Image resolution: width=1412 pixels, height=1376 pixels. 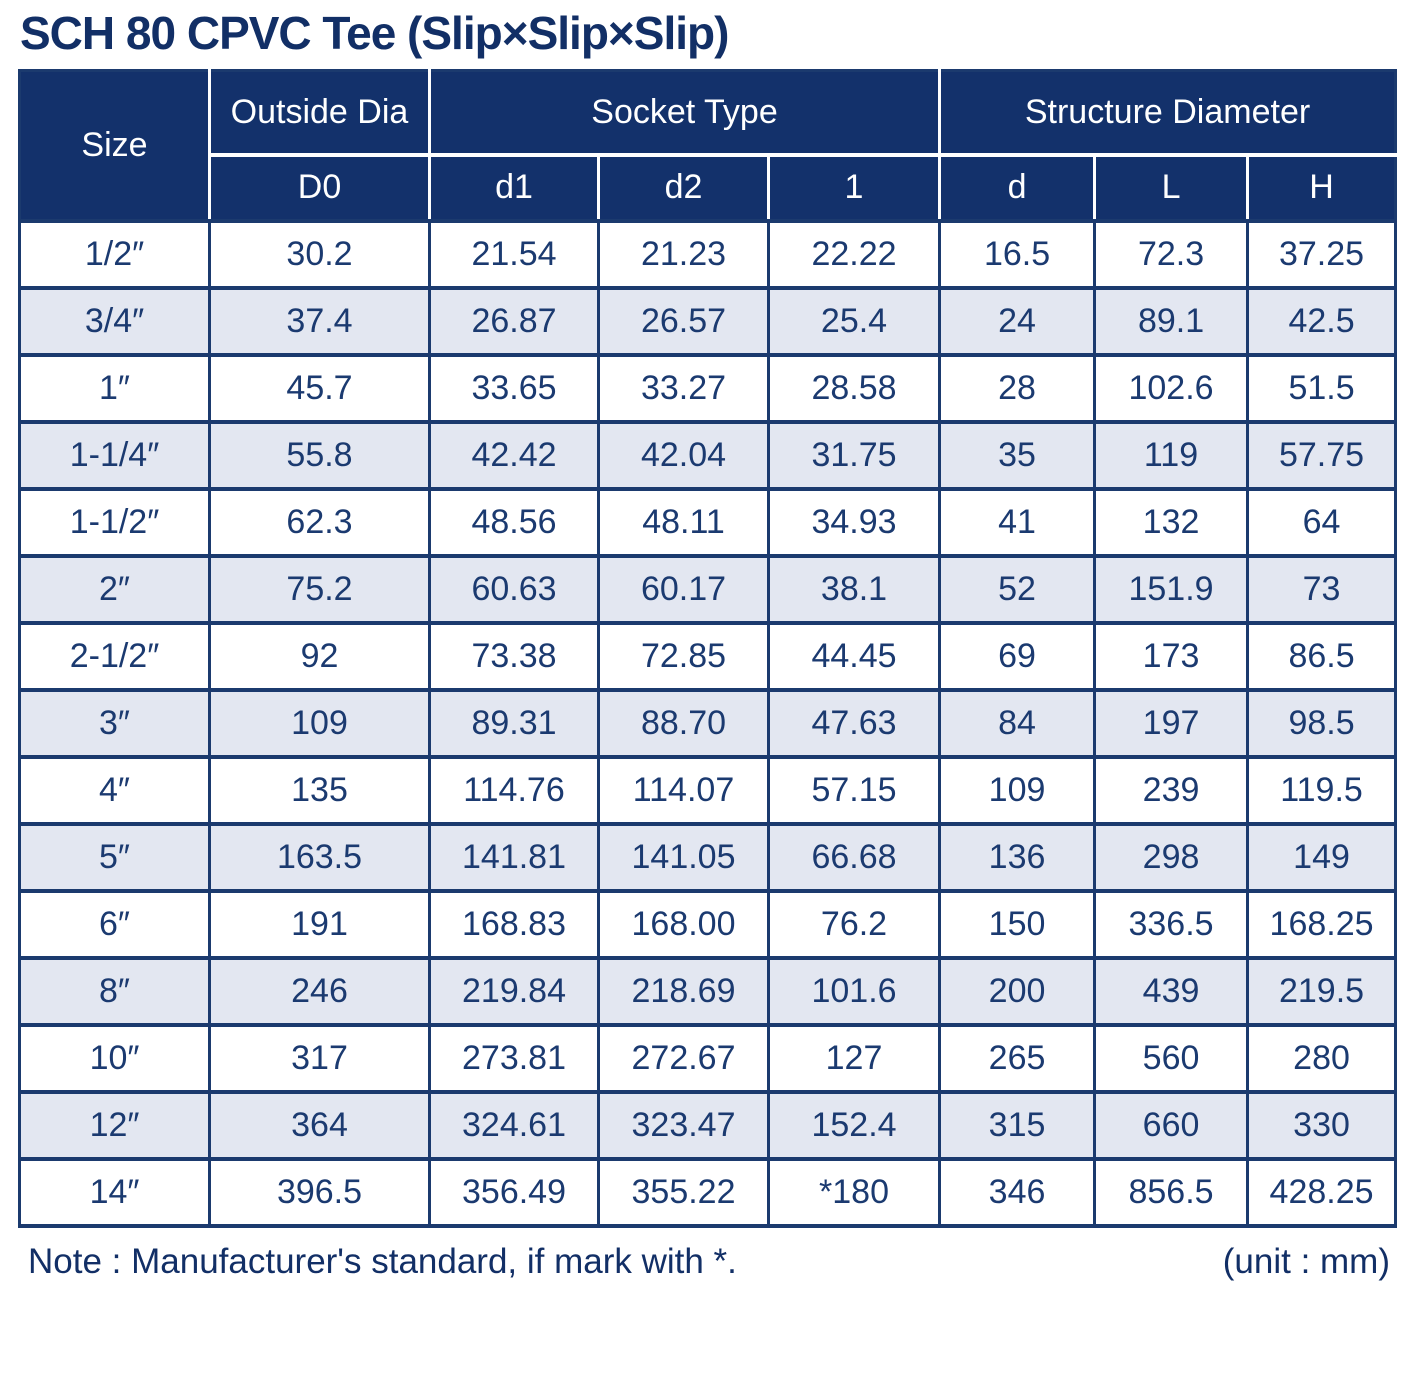 I want to click on table-cell: 239, so click(x=1171, y=790).